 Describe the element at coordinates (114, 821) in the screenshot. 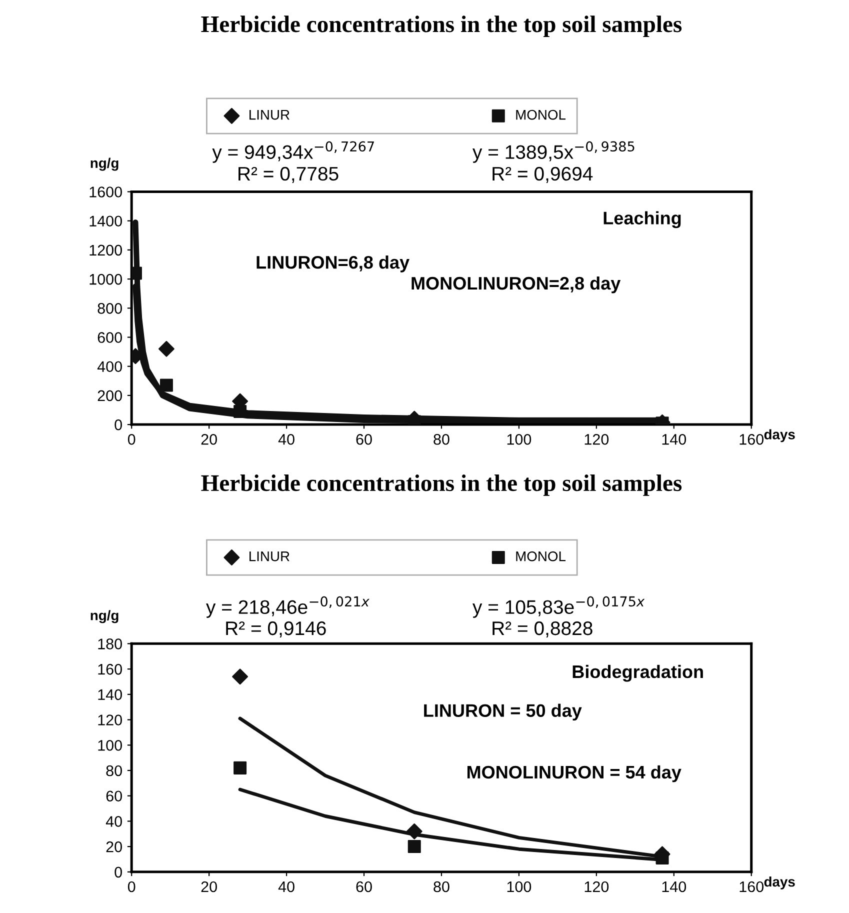

I see `y-tick-label: 40` at that location.